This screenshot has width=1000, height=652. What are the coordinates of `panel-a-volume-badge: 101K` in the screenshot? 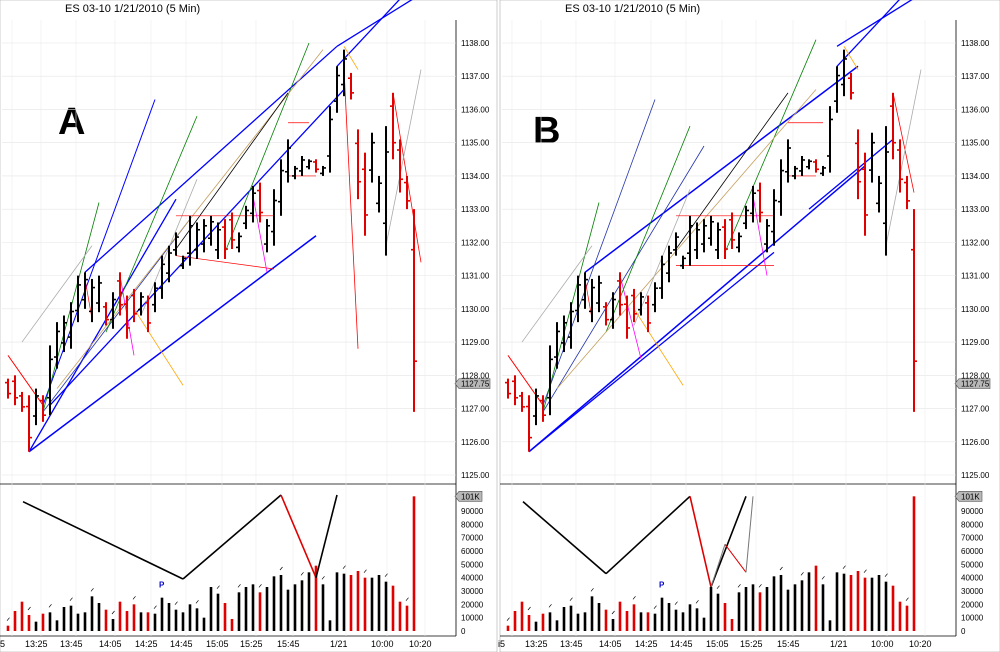 It's located at (468, 496).